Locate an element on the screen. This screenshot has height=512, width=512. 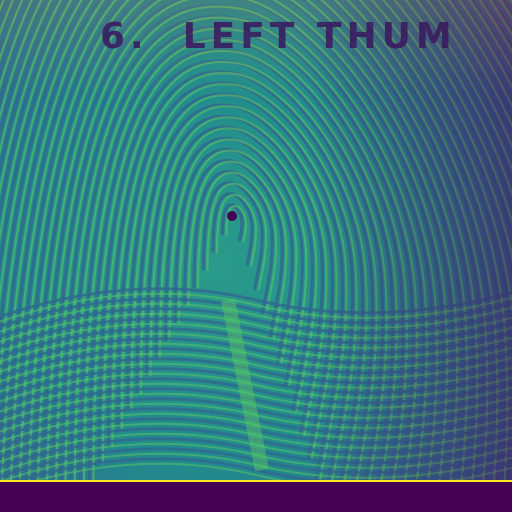
card-label: 6. LEFT THUM is located at coordinates (306, 36).